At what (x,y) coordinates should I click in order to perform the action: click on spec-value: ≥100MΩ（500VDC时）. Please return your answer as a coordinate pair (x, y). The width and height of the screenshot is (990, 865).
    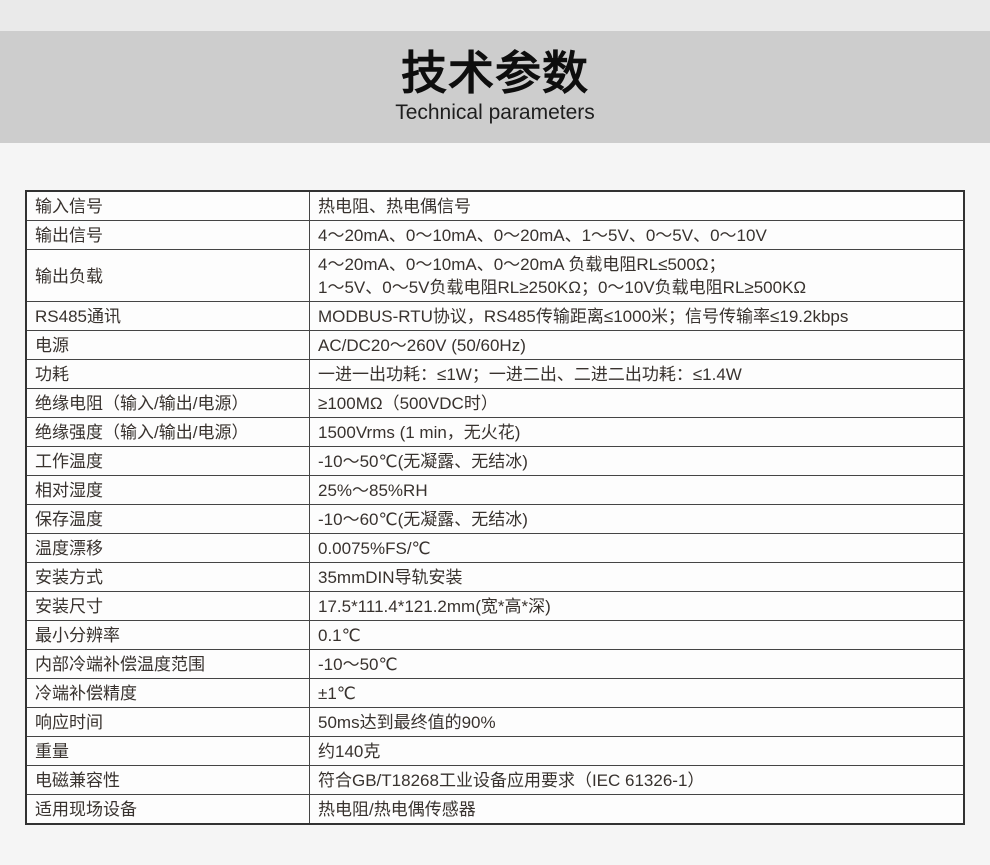
    Looking at the image, I should click on (637, 403).